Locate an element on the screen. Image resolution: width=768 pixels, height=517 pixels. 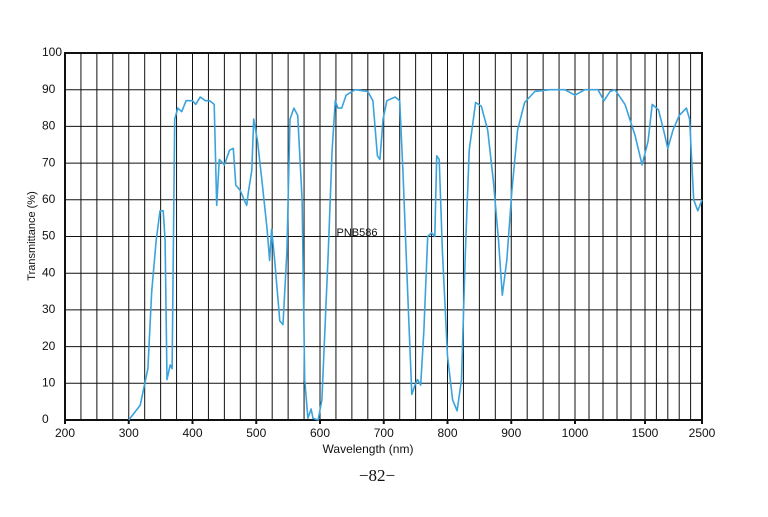
x-axis-label: Wavelength (nm) is located at coordinates (368, 449).